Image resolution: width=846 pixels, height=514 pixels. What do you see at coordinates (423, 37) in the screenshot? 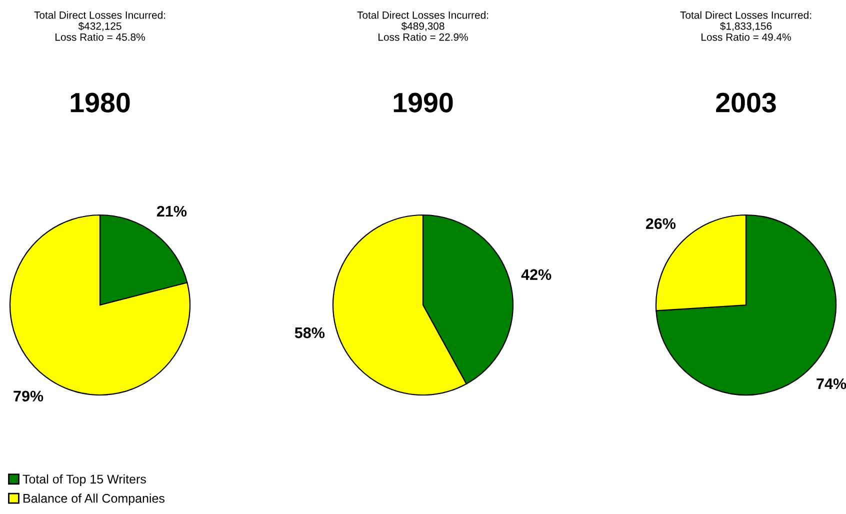
I see `text: Loss Ratio = 22.9%` at bounding box center [423, 37].